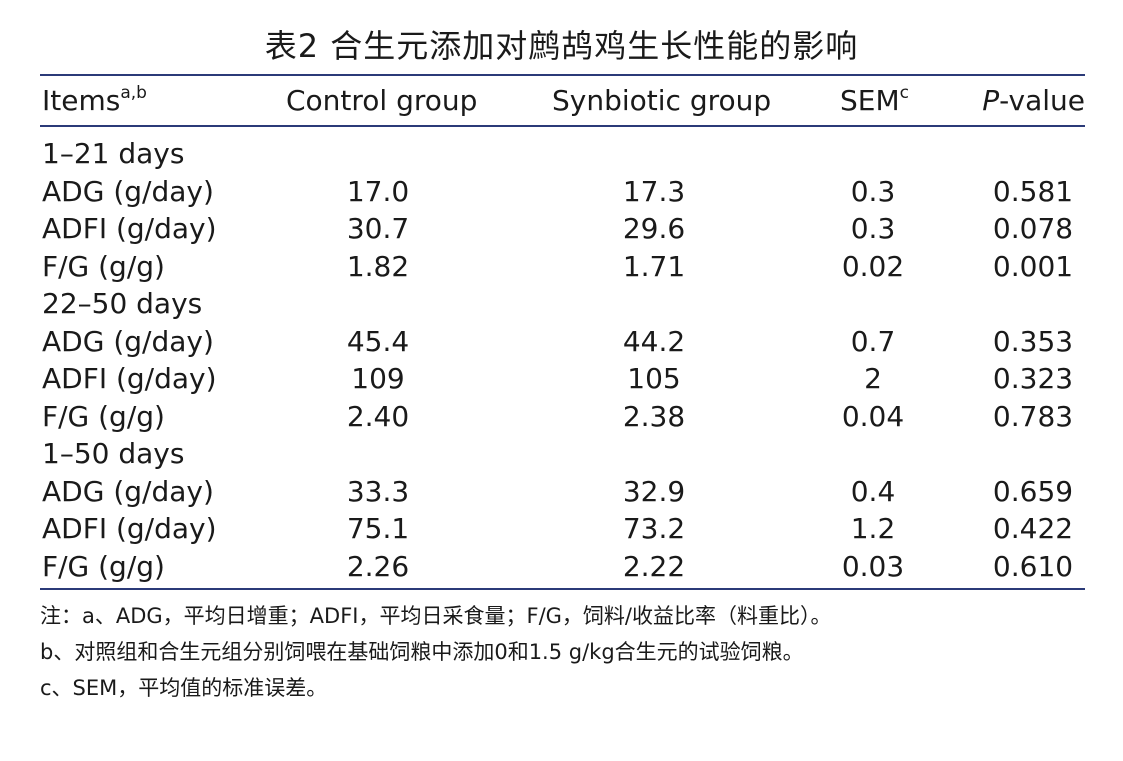 This screenshot has height=761, width=1123. Describe the element at coordinates (654, 228) in the screenshot. I see `synbiotic-value: 29.6` at that location.